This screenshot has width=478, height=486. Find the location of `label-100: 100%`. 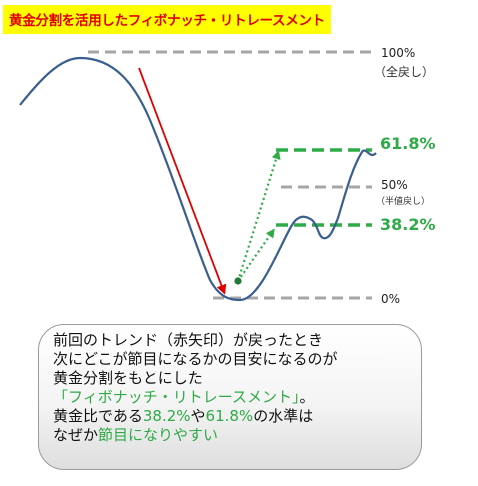

label-100: 100% is located at coordinates (398, 53).